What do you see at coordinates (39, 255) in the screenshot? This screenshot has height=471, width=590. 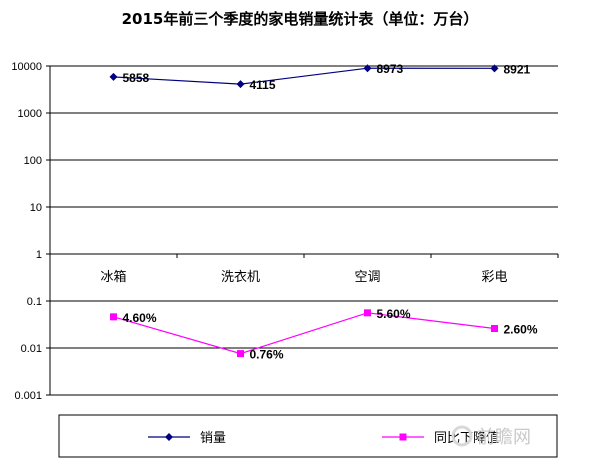 I see `y-tick-label: 1` at bounding box center [39, 255].